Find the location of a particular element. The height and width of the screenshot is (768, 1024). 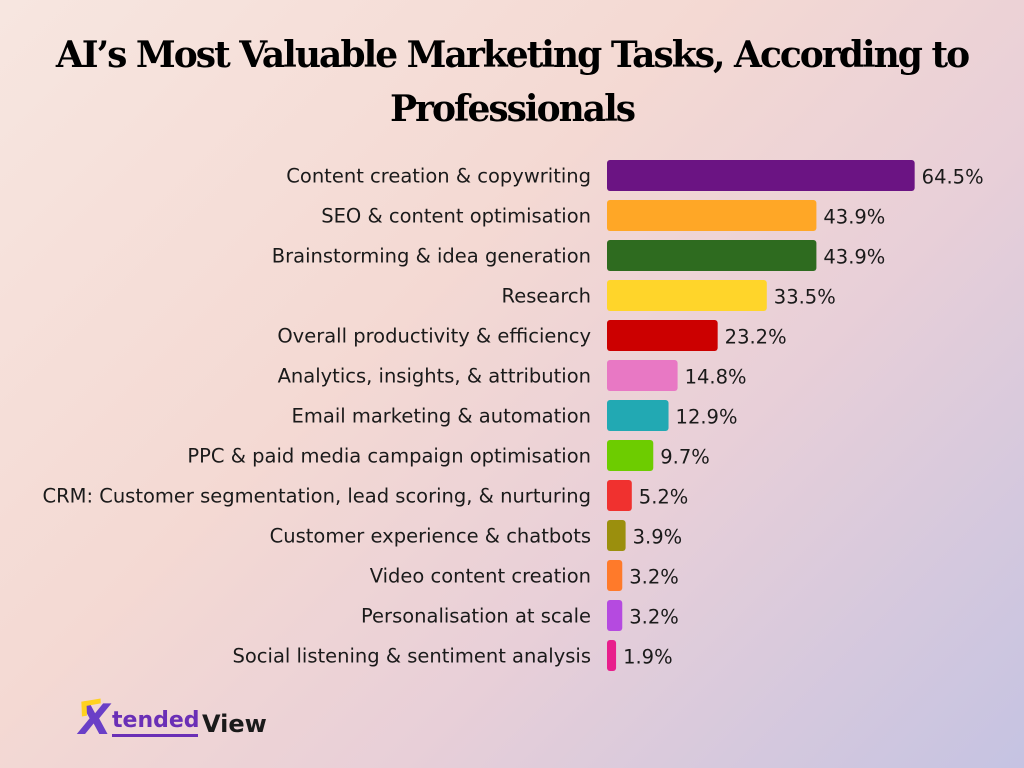

category-label-13: Social listening & sentiment analysis is located at coordinates (412, 656).